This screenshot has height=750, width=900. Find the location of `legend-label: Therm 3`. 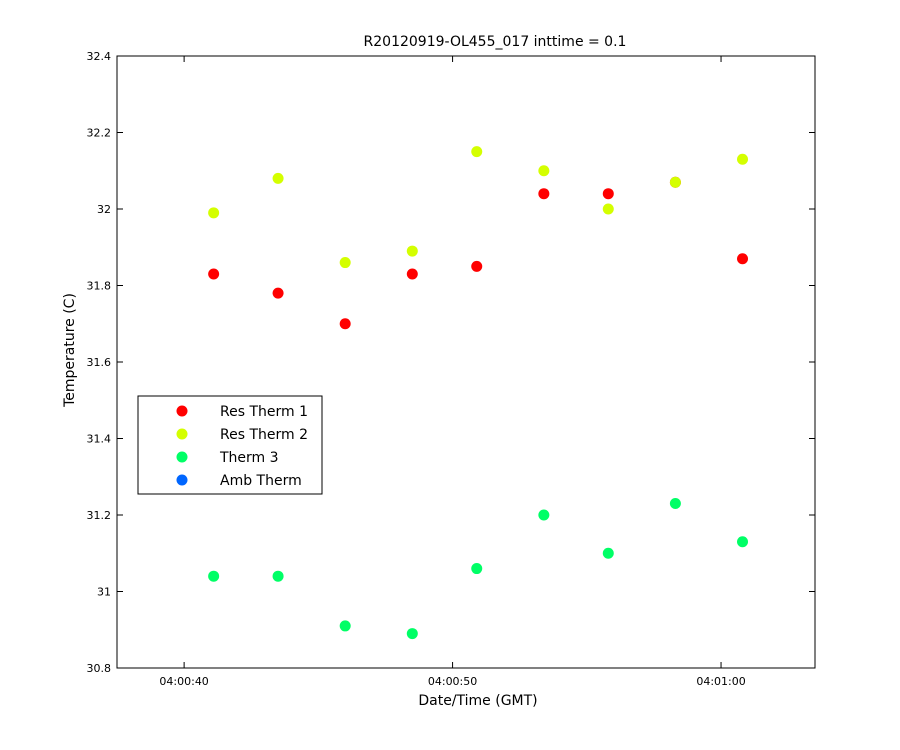

legend-label: Therm 3 is located at coordinates (249, 458).